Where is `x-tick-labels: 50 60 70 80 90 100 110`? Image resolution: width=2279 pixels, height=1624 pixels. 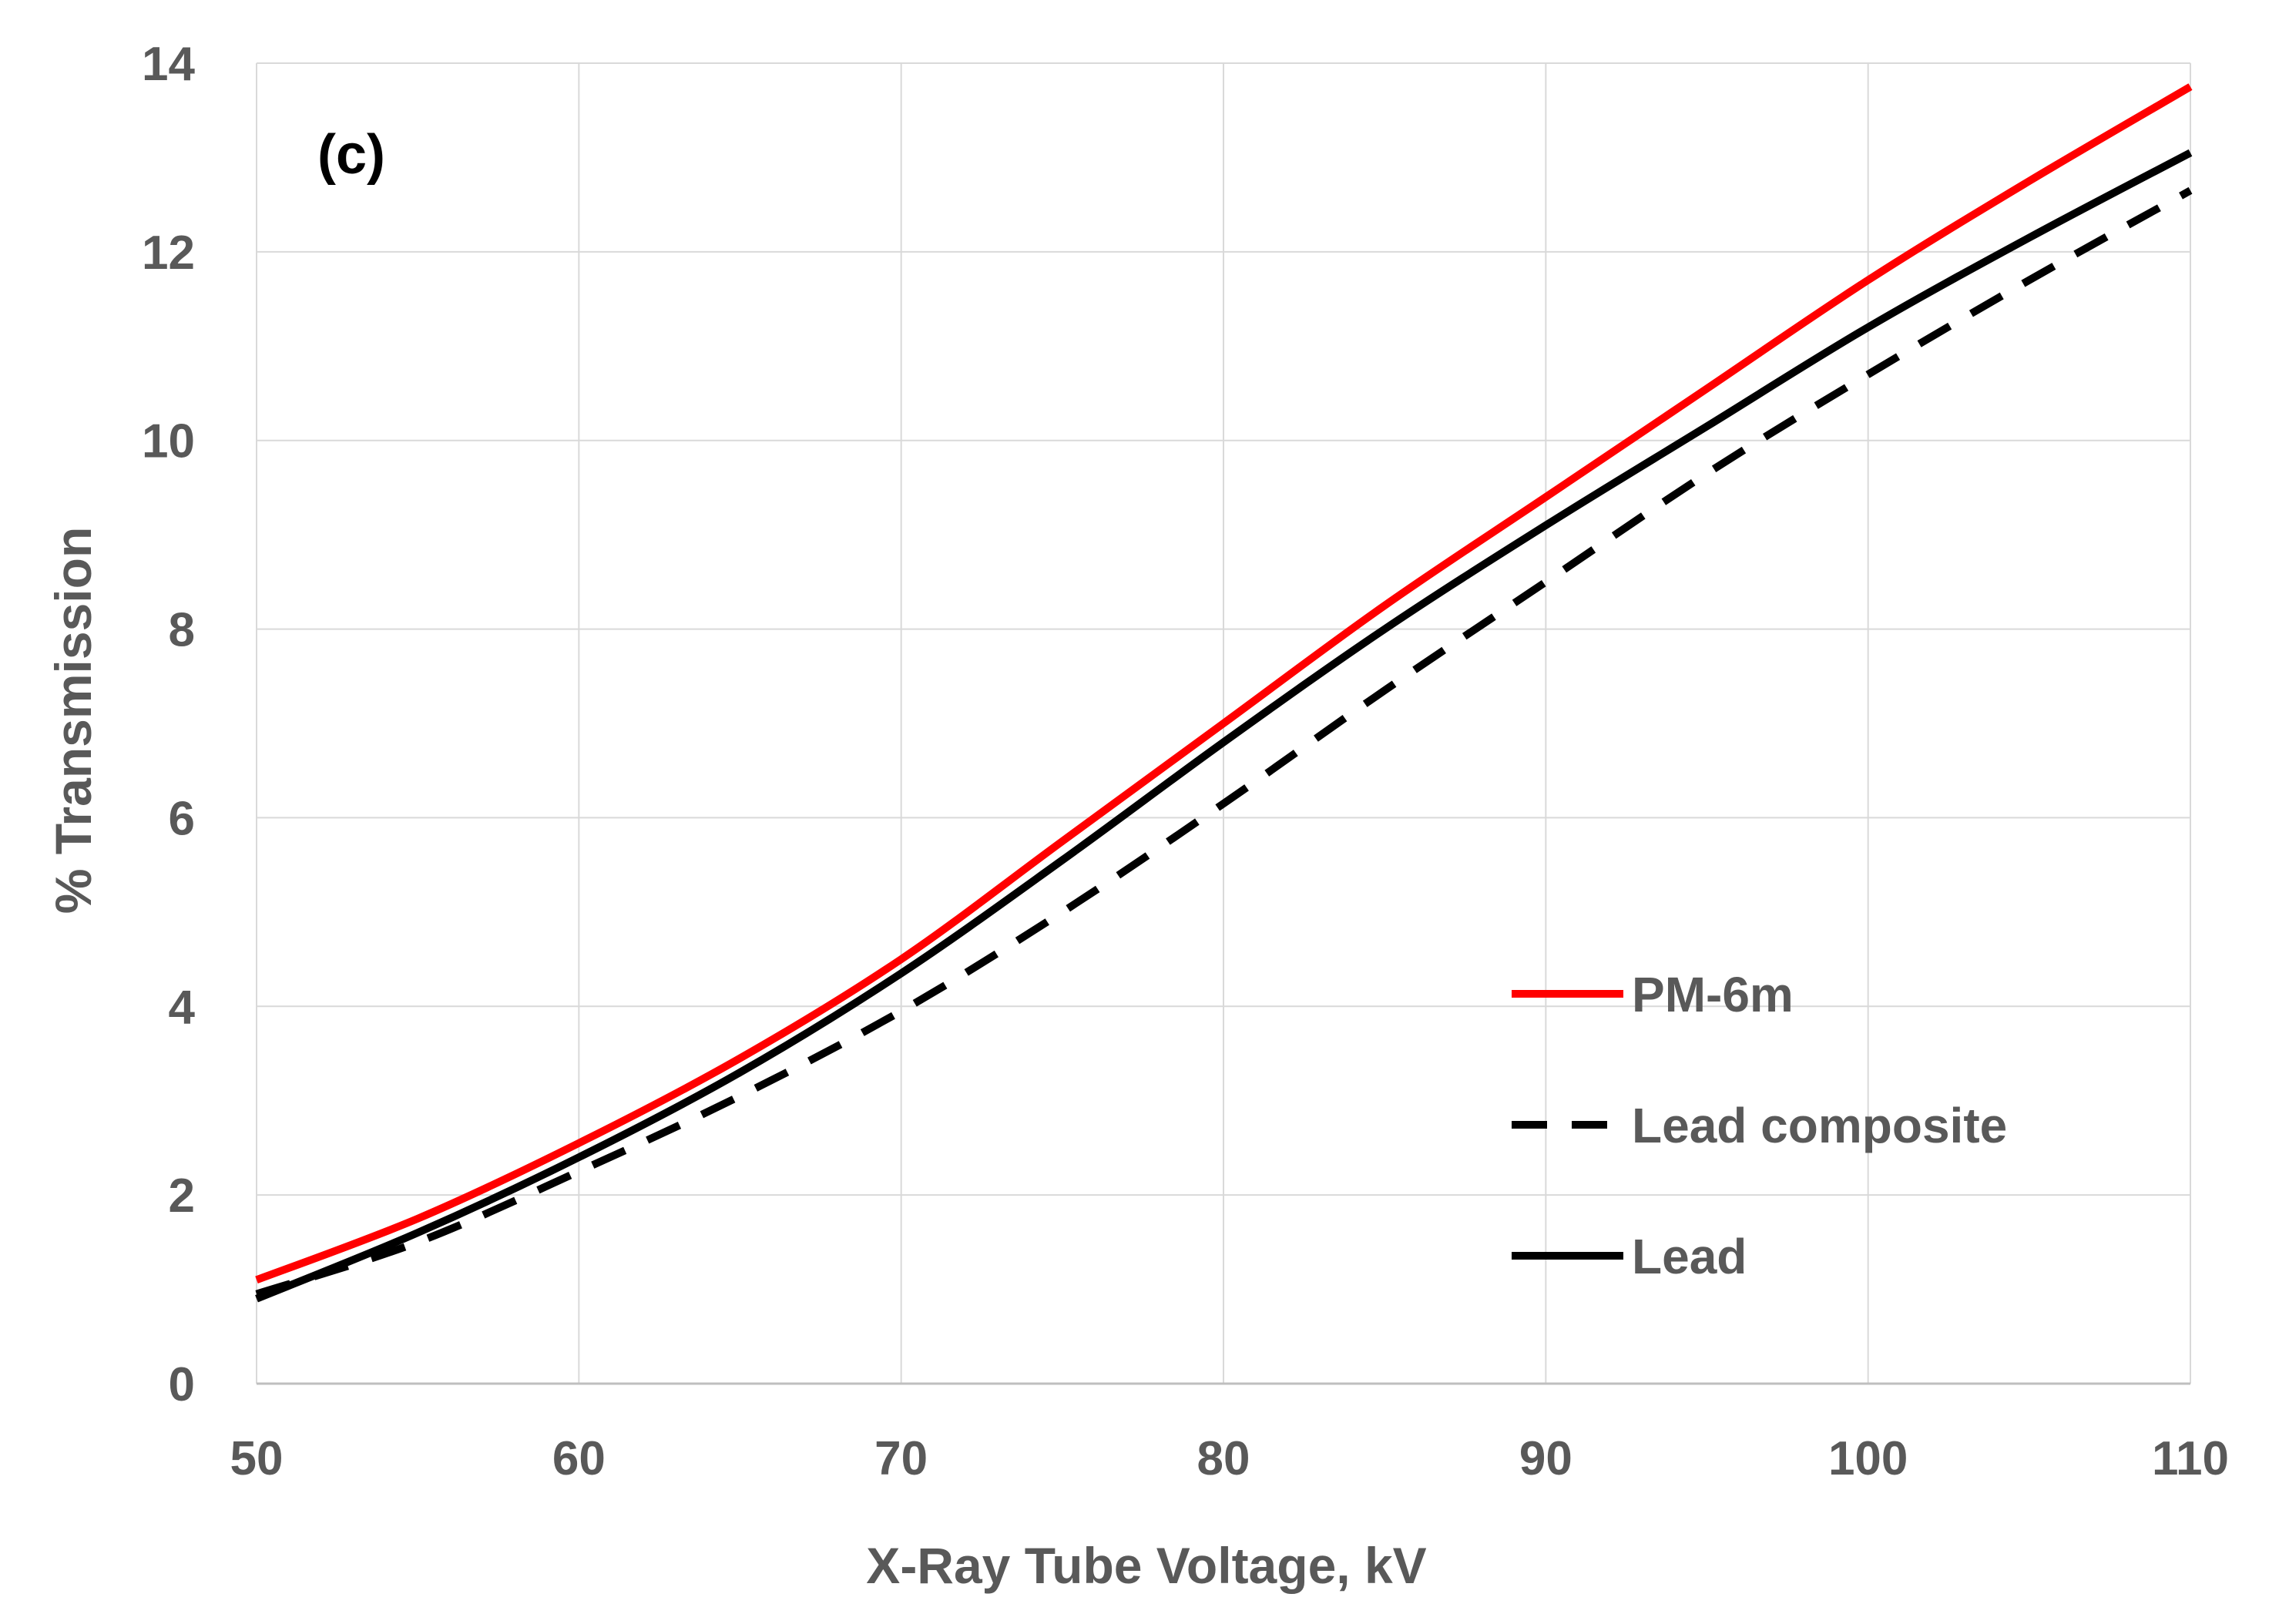
x-tick-labels: 50 60 70 80 90 100 110 is located at coordinates (1230, 1458).